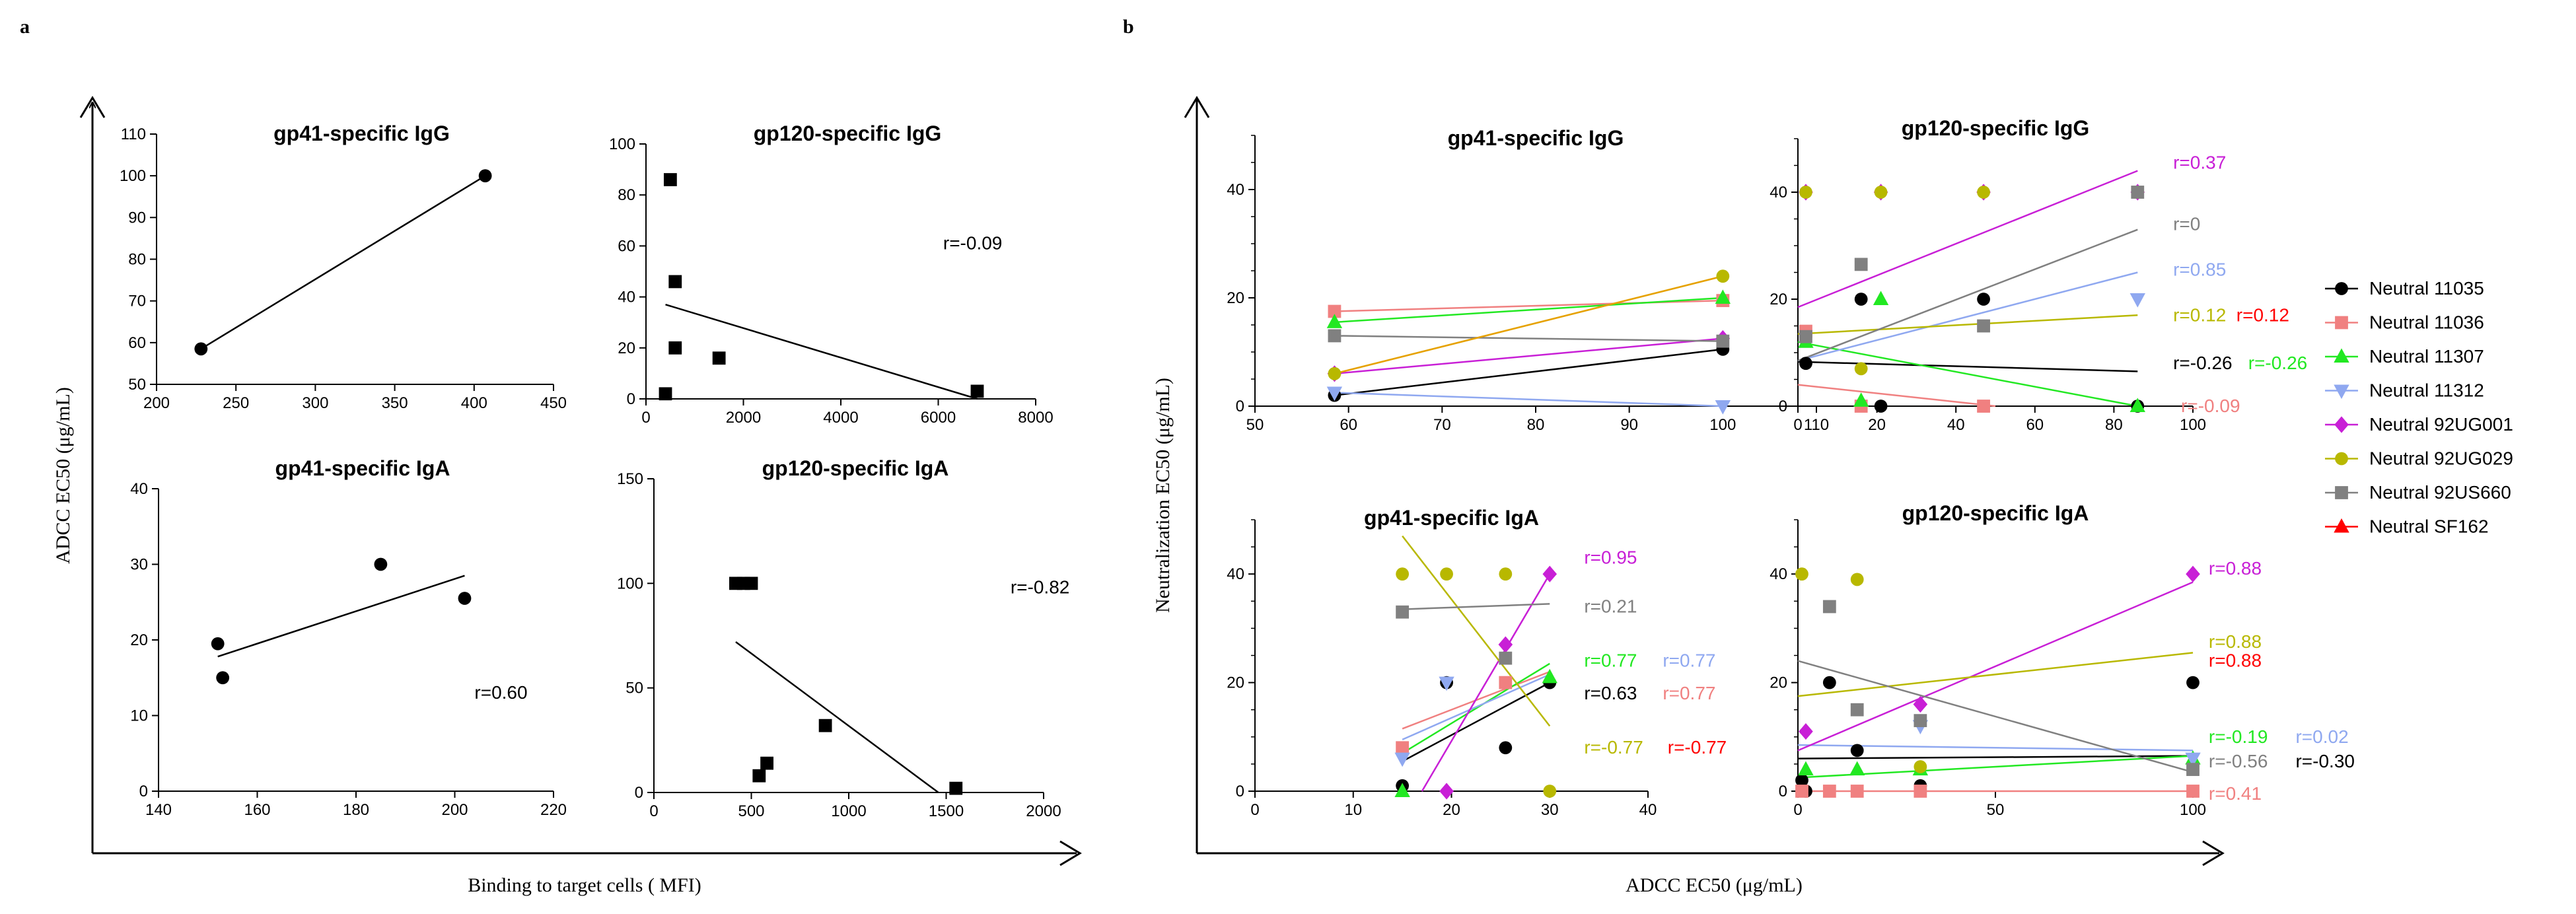 This screenshot has height=914, width=2576. I want to click on r-annotation: r=0.41, so click(2236, 793).